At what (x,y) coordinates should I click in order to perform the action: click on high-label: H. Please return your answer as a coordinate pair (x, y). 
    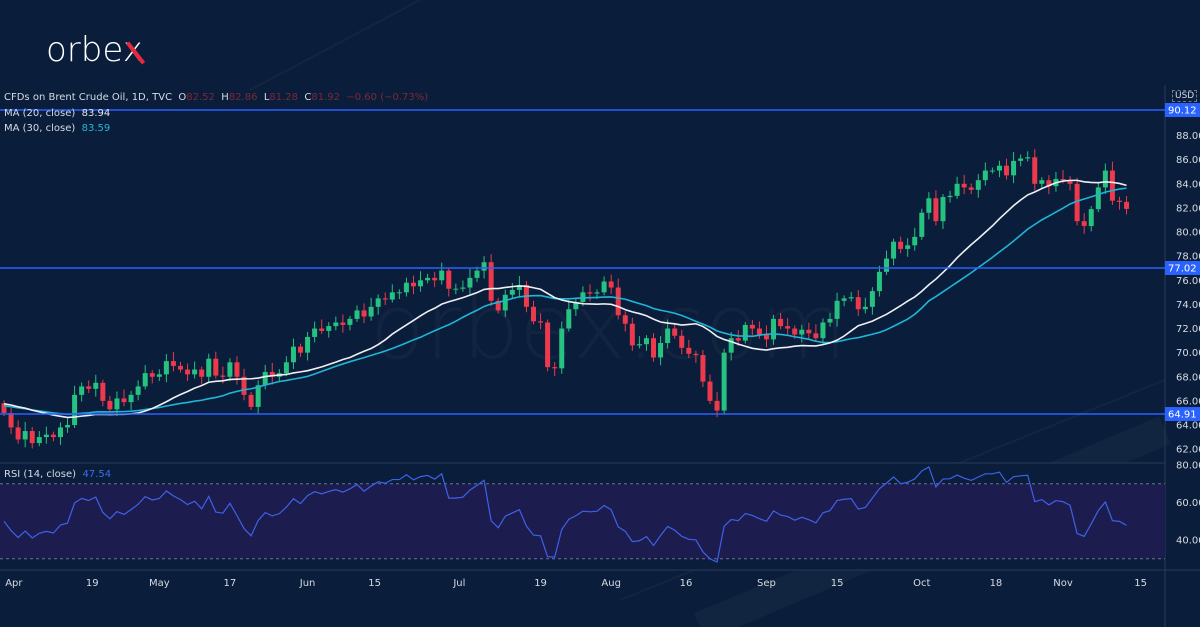
    Looking at the image, I should click on (225, 97).